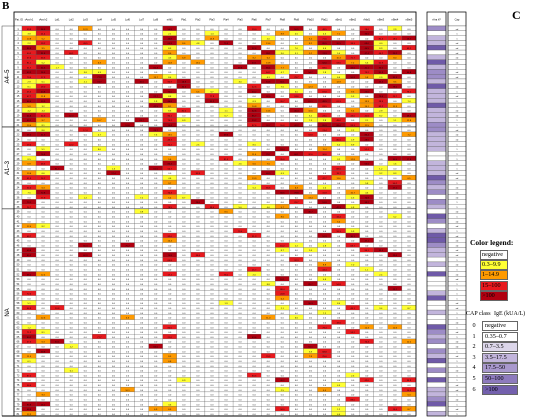 This screenshot has width=550, height=420. I want to click on heatmap-cell-value: 4.2, so click(30, 112).